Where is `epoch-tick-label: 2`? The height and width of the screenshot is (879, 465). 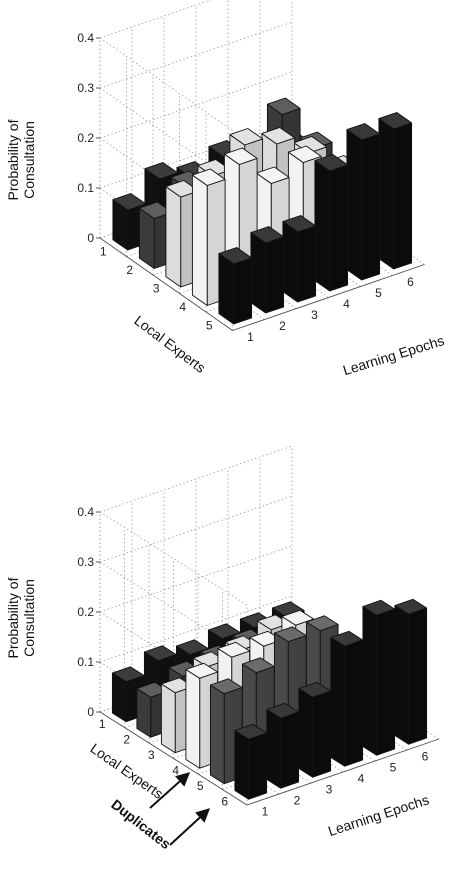 epoch-tick-label: 2 is located at coordinates (282, 326).